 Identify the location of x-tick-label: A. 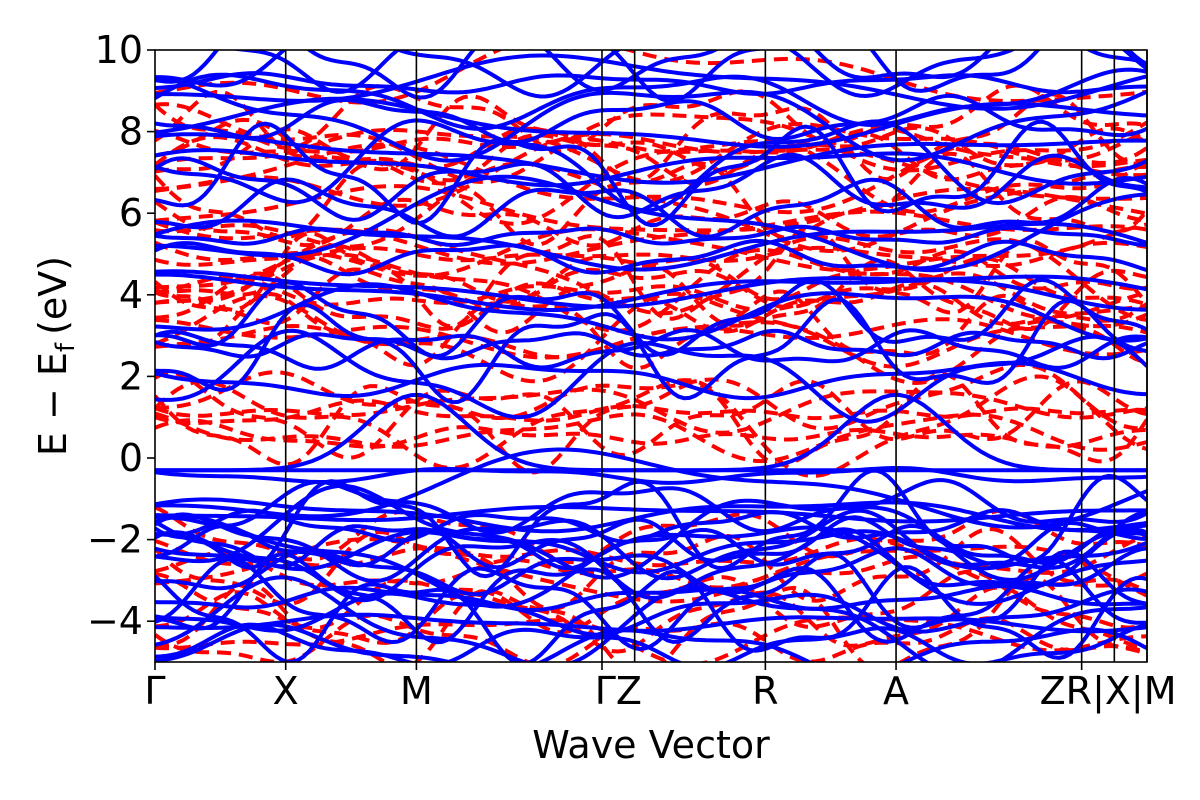
(896, 691).